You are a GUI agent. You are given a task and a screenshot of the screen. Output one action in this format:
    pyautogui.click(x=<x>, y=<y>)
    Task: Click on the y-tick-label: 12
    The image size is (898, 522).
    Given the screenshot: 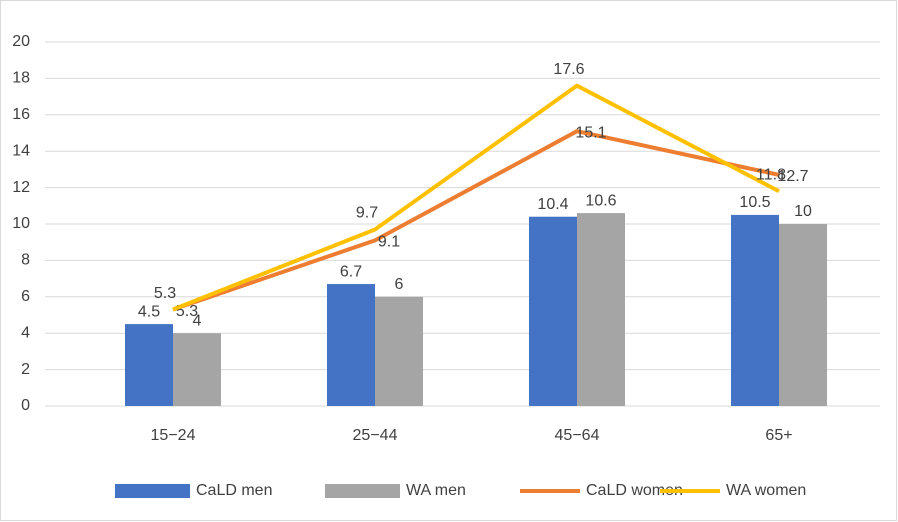 What is the action you would take?
    pyautogui.click(x=21, y=187)
    